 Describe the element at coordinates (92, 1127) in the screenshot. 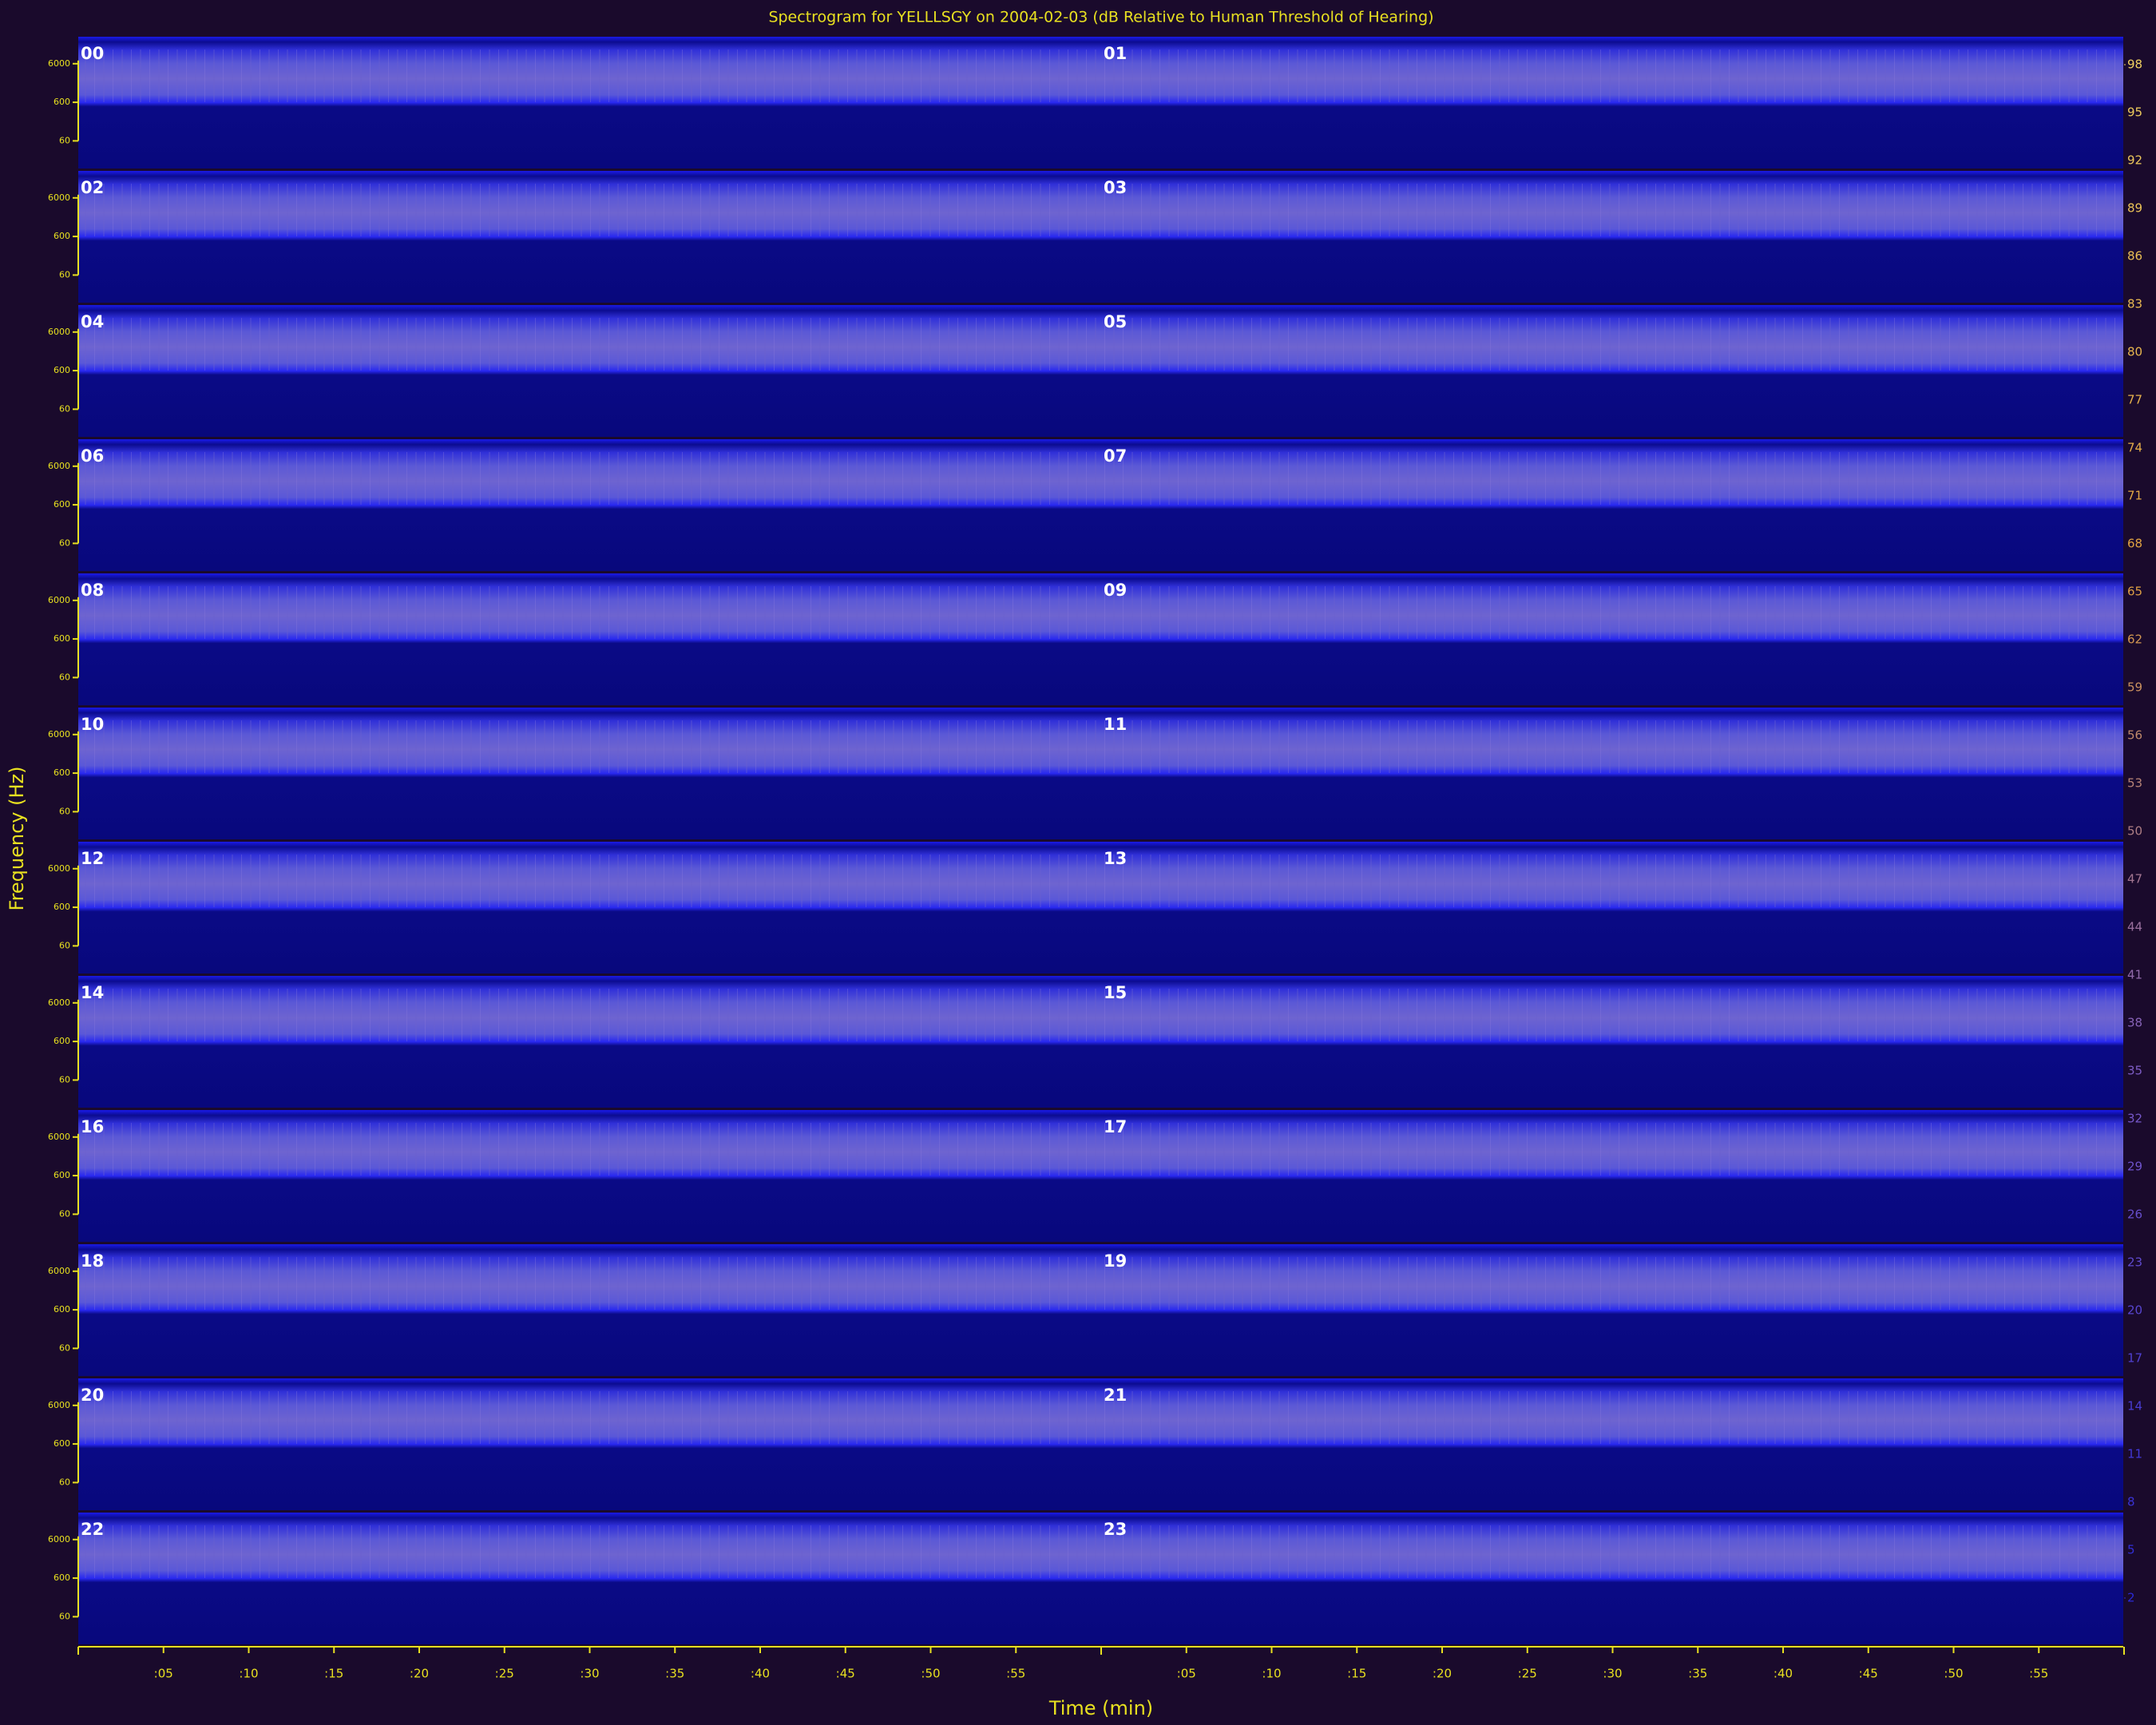

I see `hour-label: 16` at that location.